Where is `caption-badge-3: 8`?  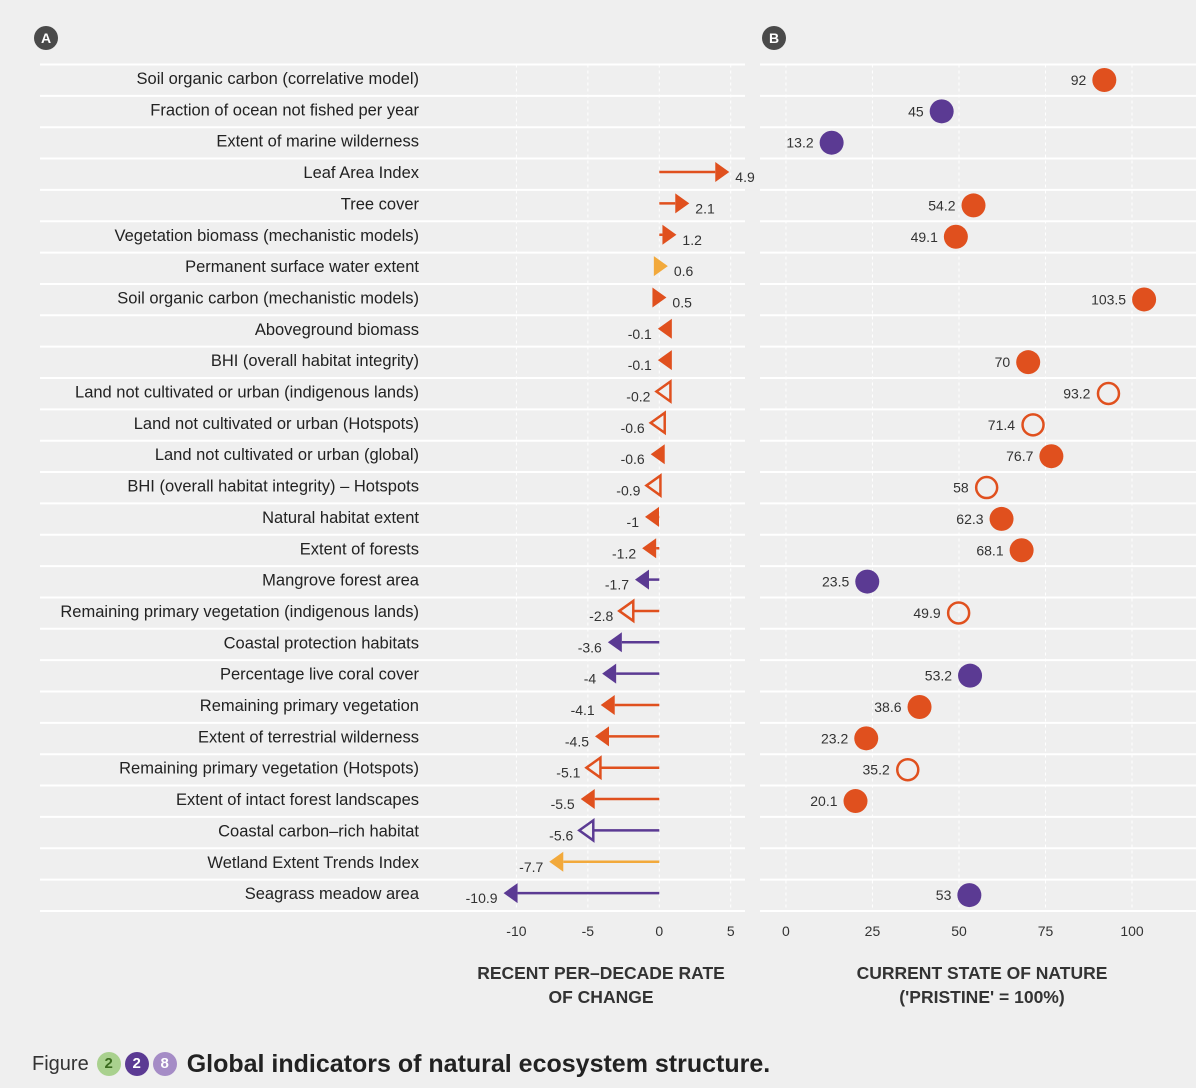 caption-badge-3: 8 is located at coordinates (164, 1064).